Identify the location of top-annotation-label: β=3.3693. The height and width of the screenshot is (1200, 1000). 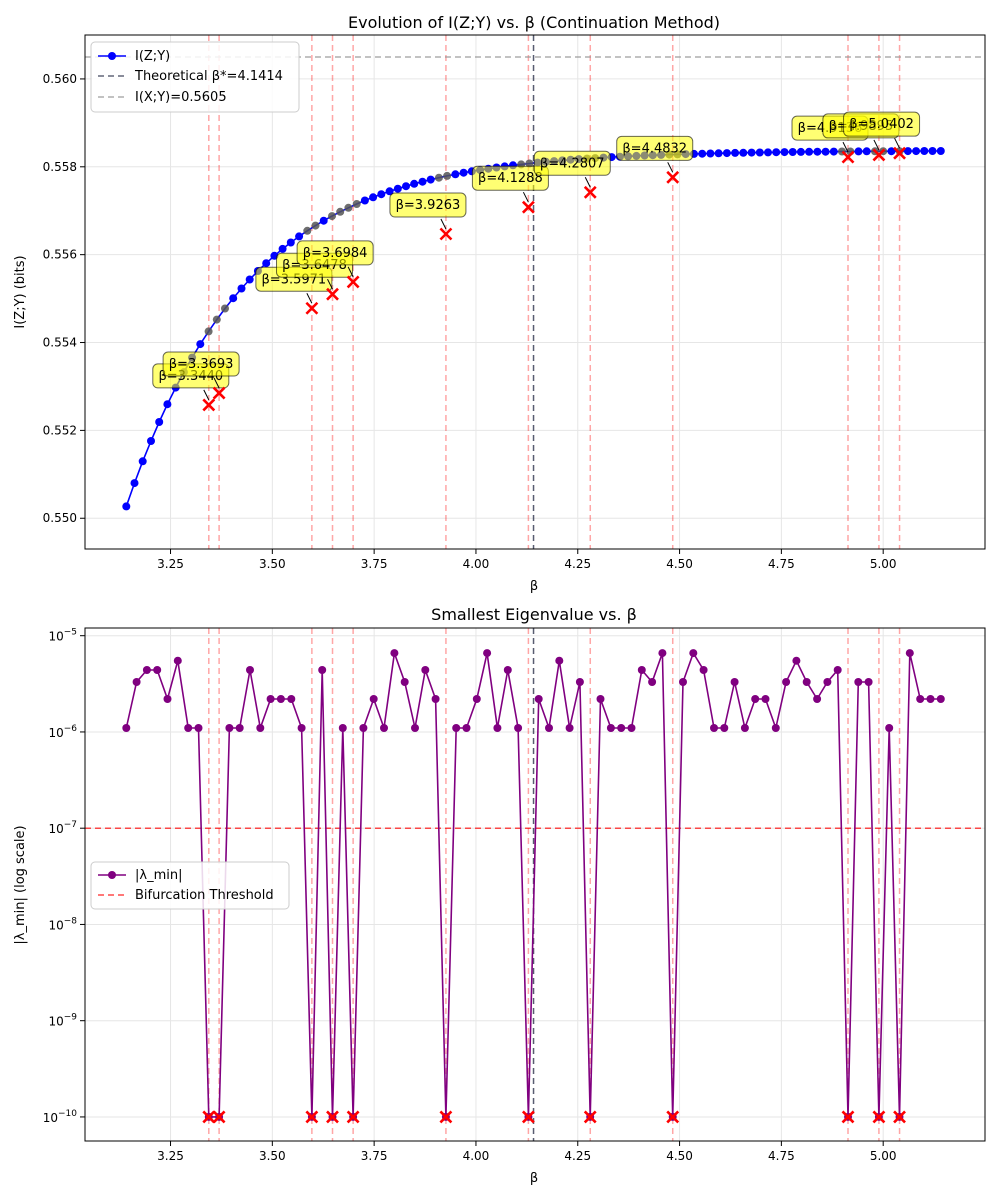
(201, 364).